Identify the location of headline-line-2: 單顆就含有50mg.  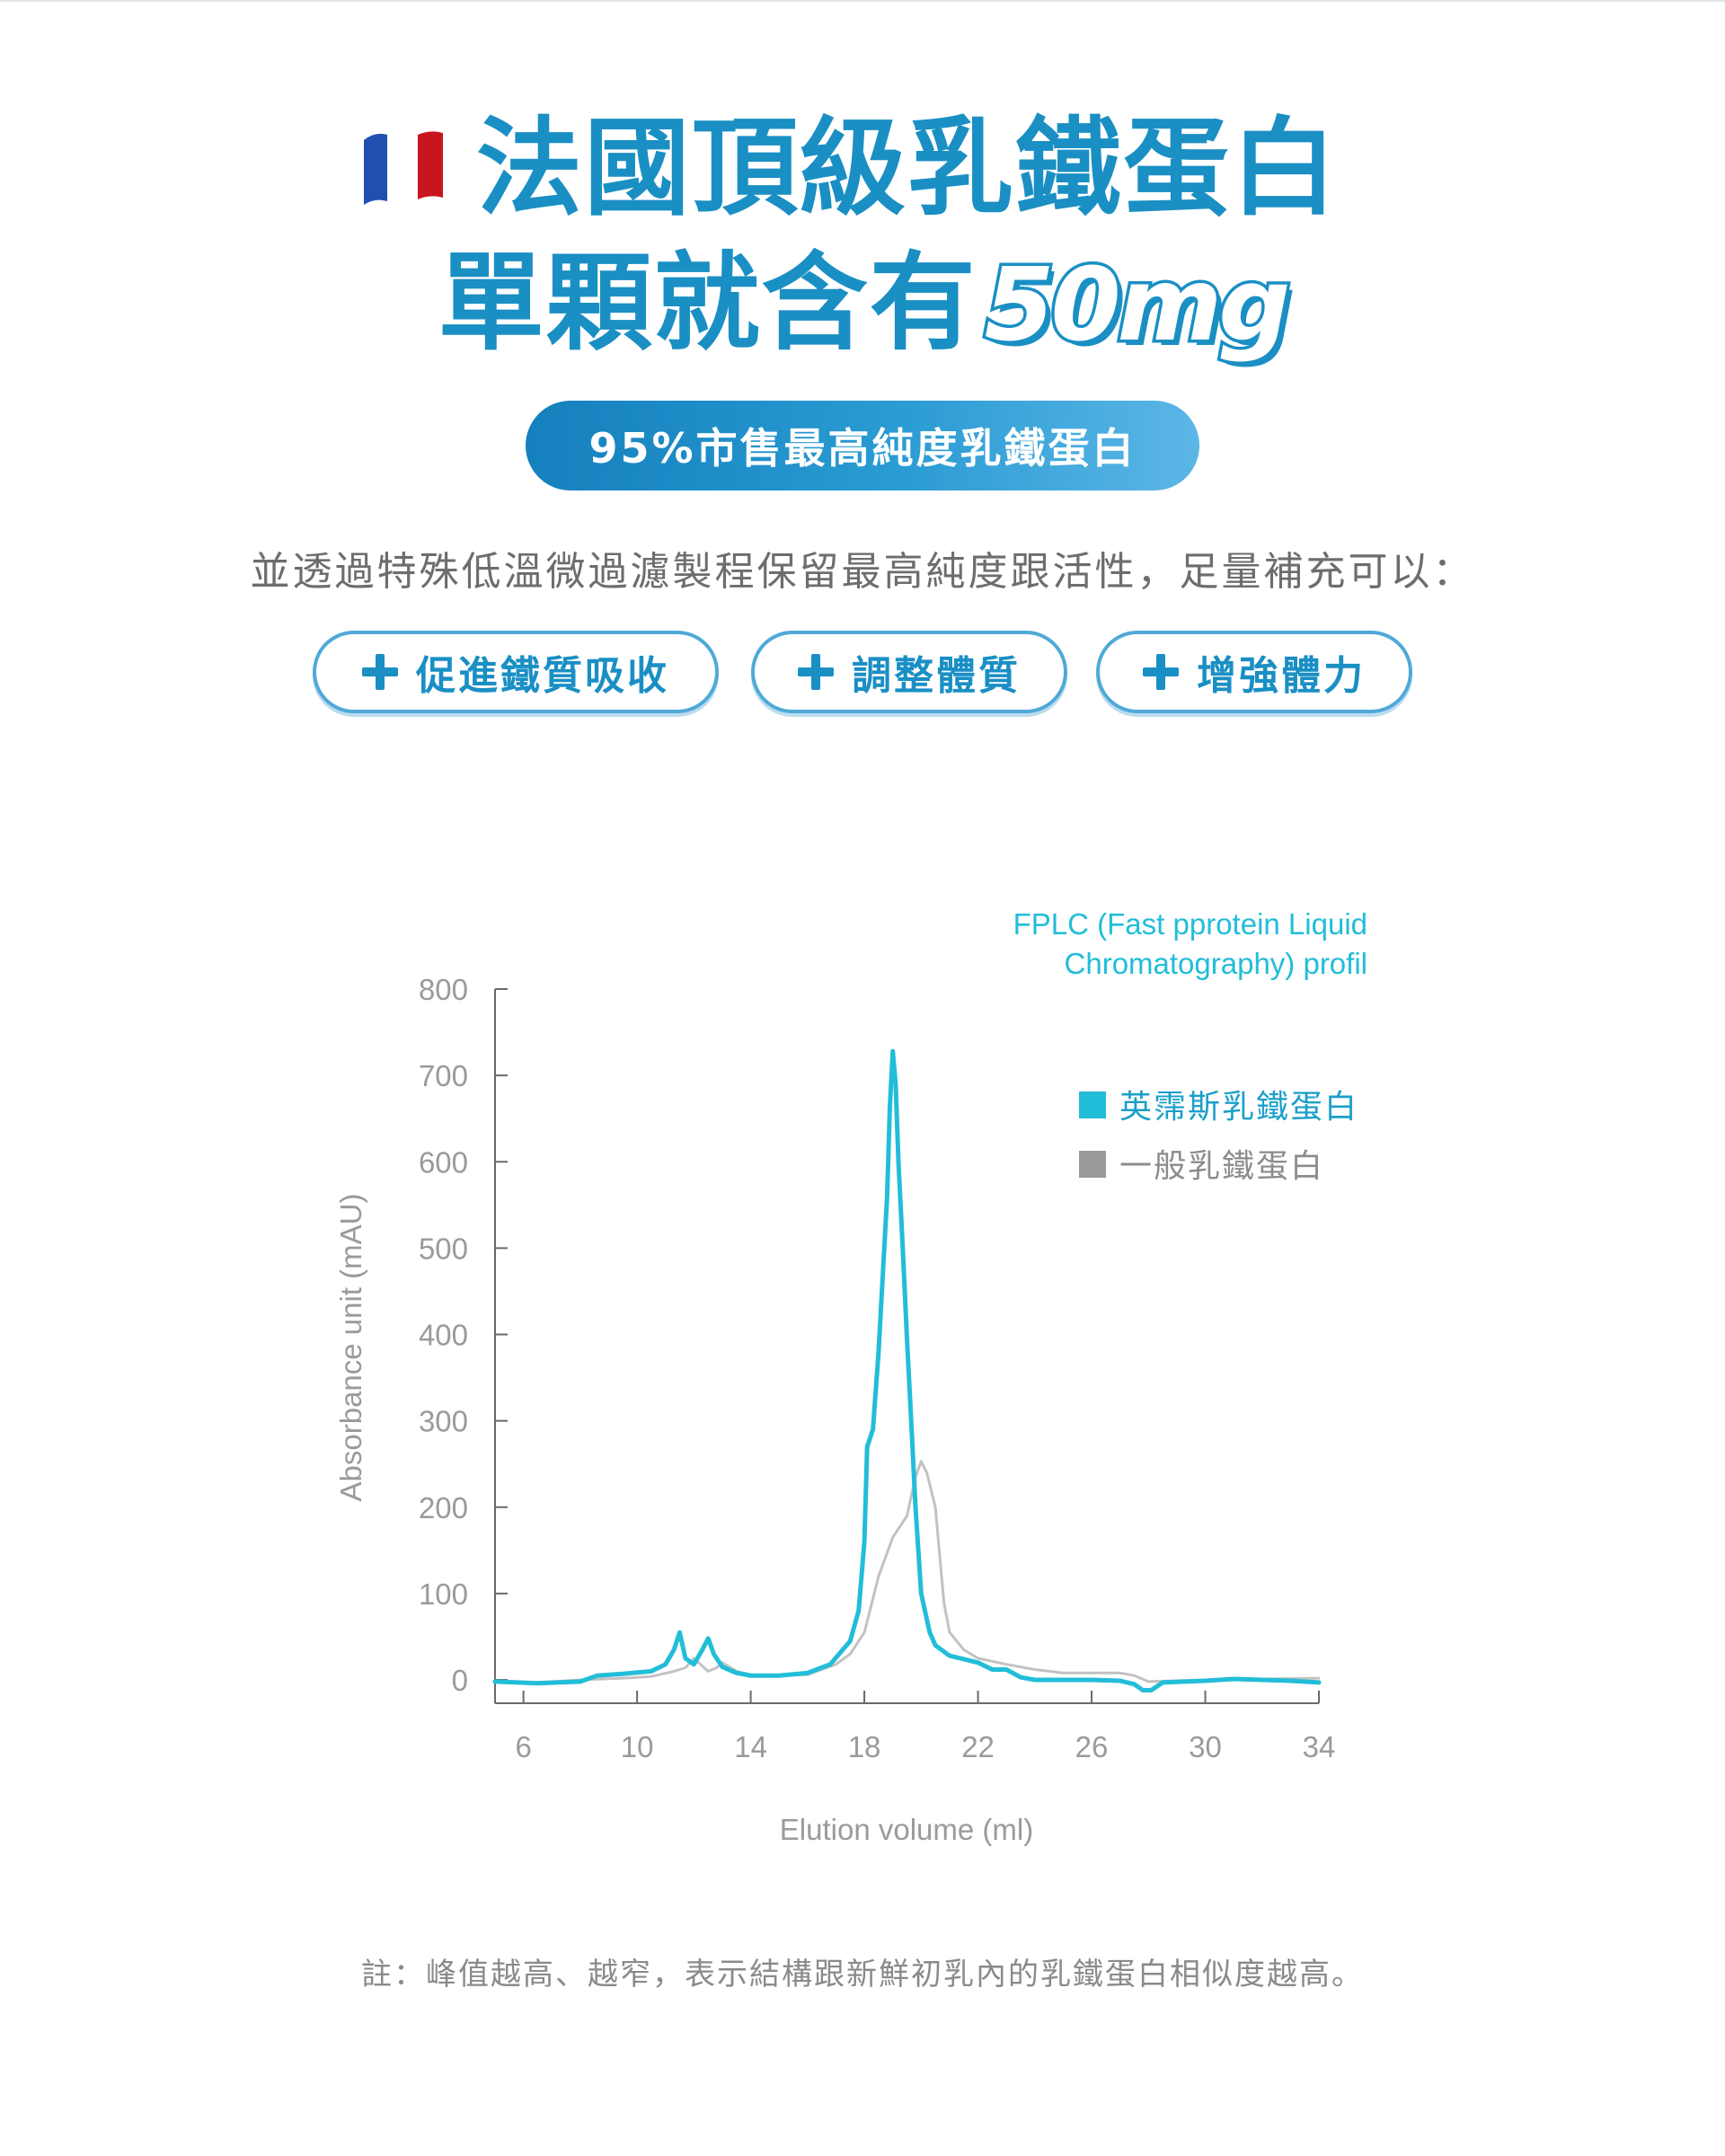
(862, 305).